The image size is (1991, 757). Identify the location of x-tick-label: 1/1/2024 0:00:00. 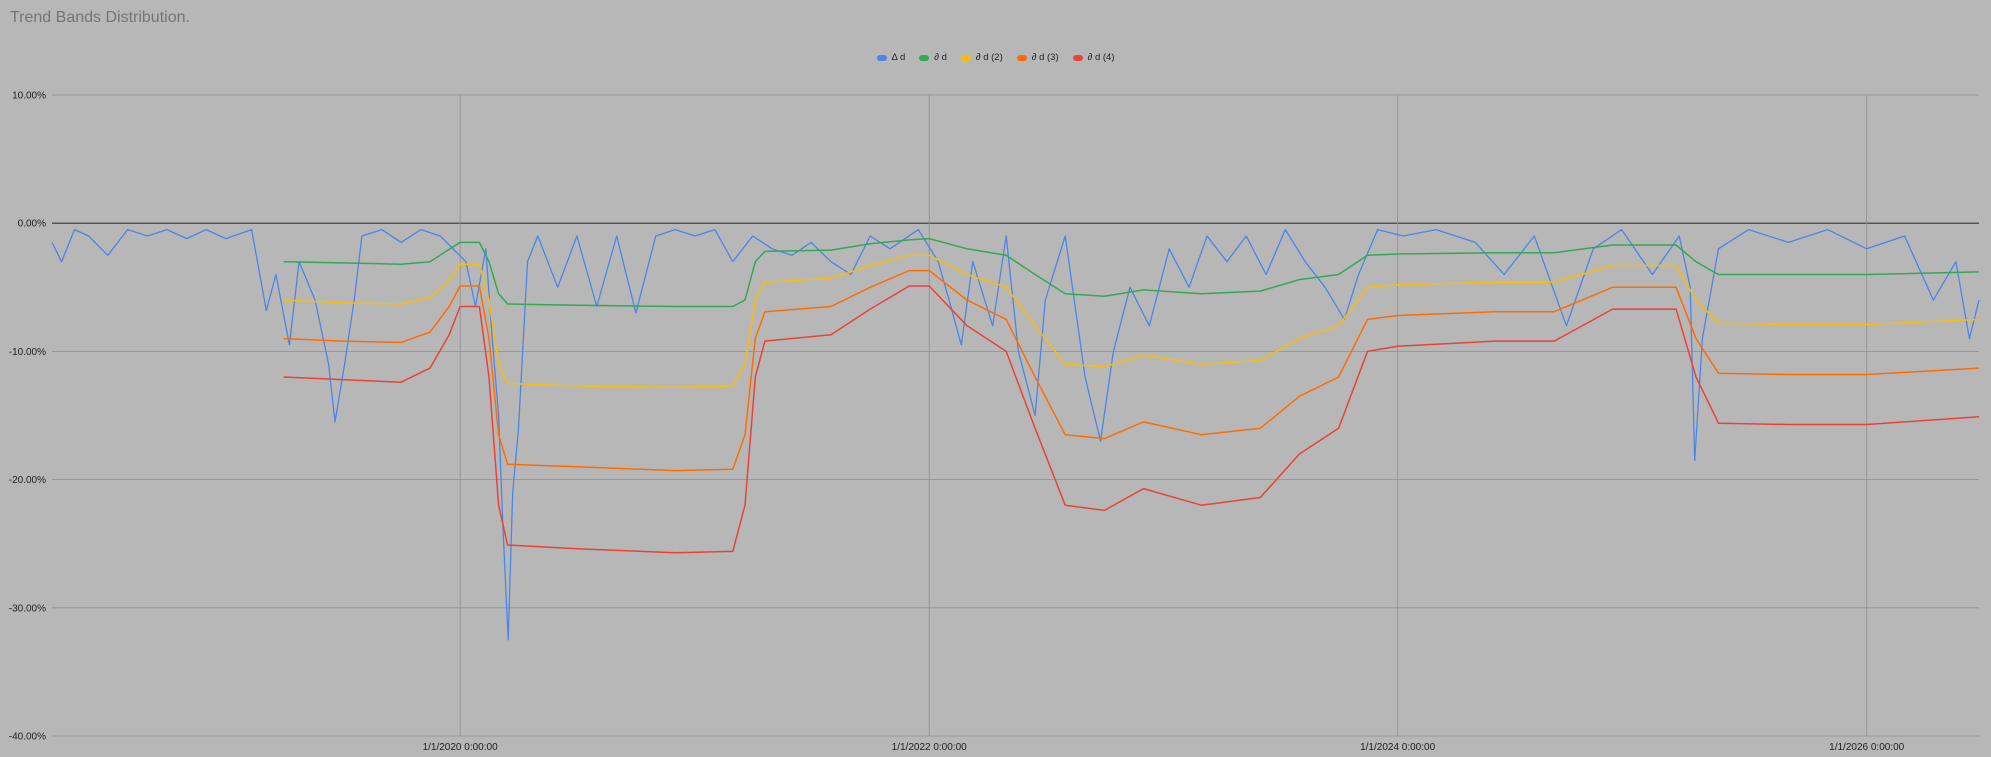
(1398, 747).